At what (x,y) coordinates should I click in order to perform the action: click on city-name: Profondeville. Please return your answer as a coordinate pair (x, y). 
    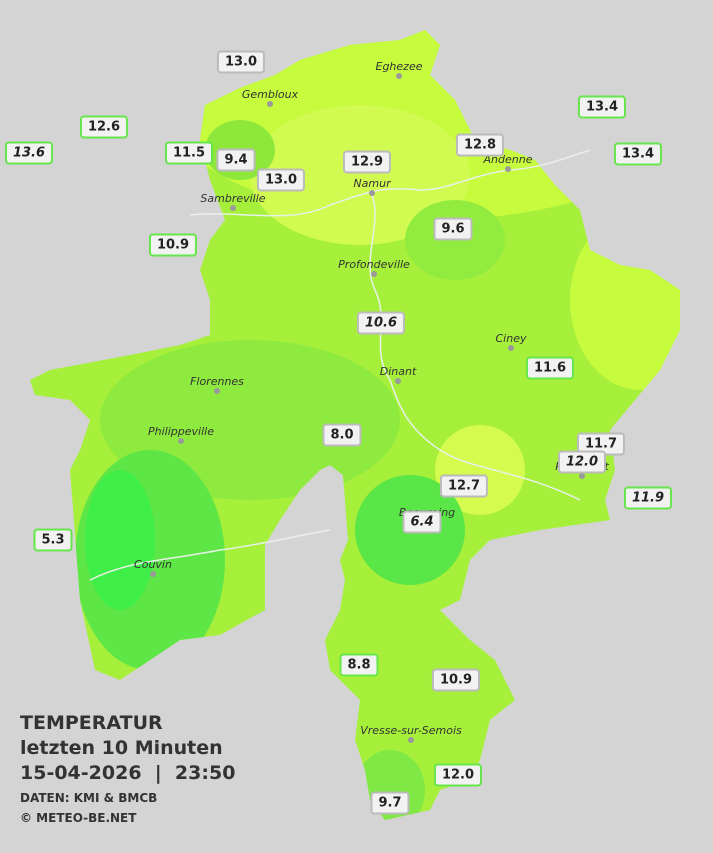
    Looking at the image, I should click on (374, 264).